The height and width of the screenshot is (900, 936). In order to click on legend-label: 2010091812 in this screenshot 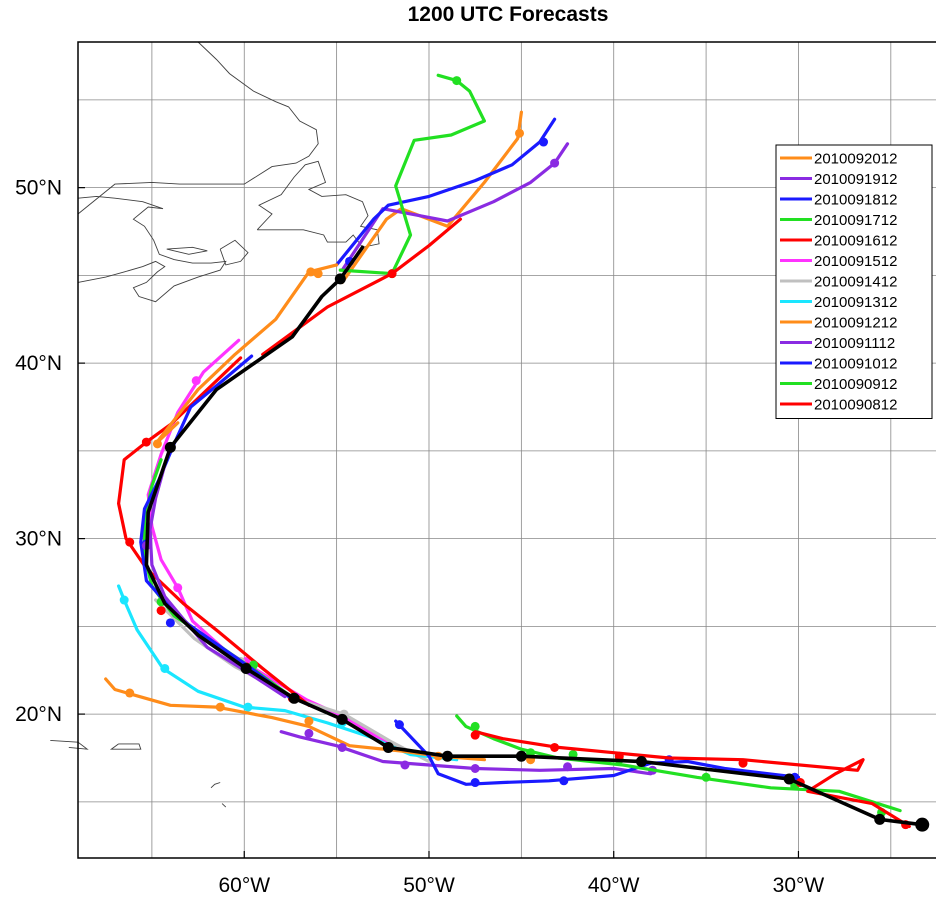, I will do `click(855, 200)`.